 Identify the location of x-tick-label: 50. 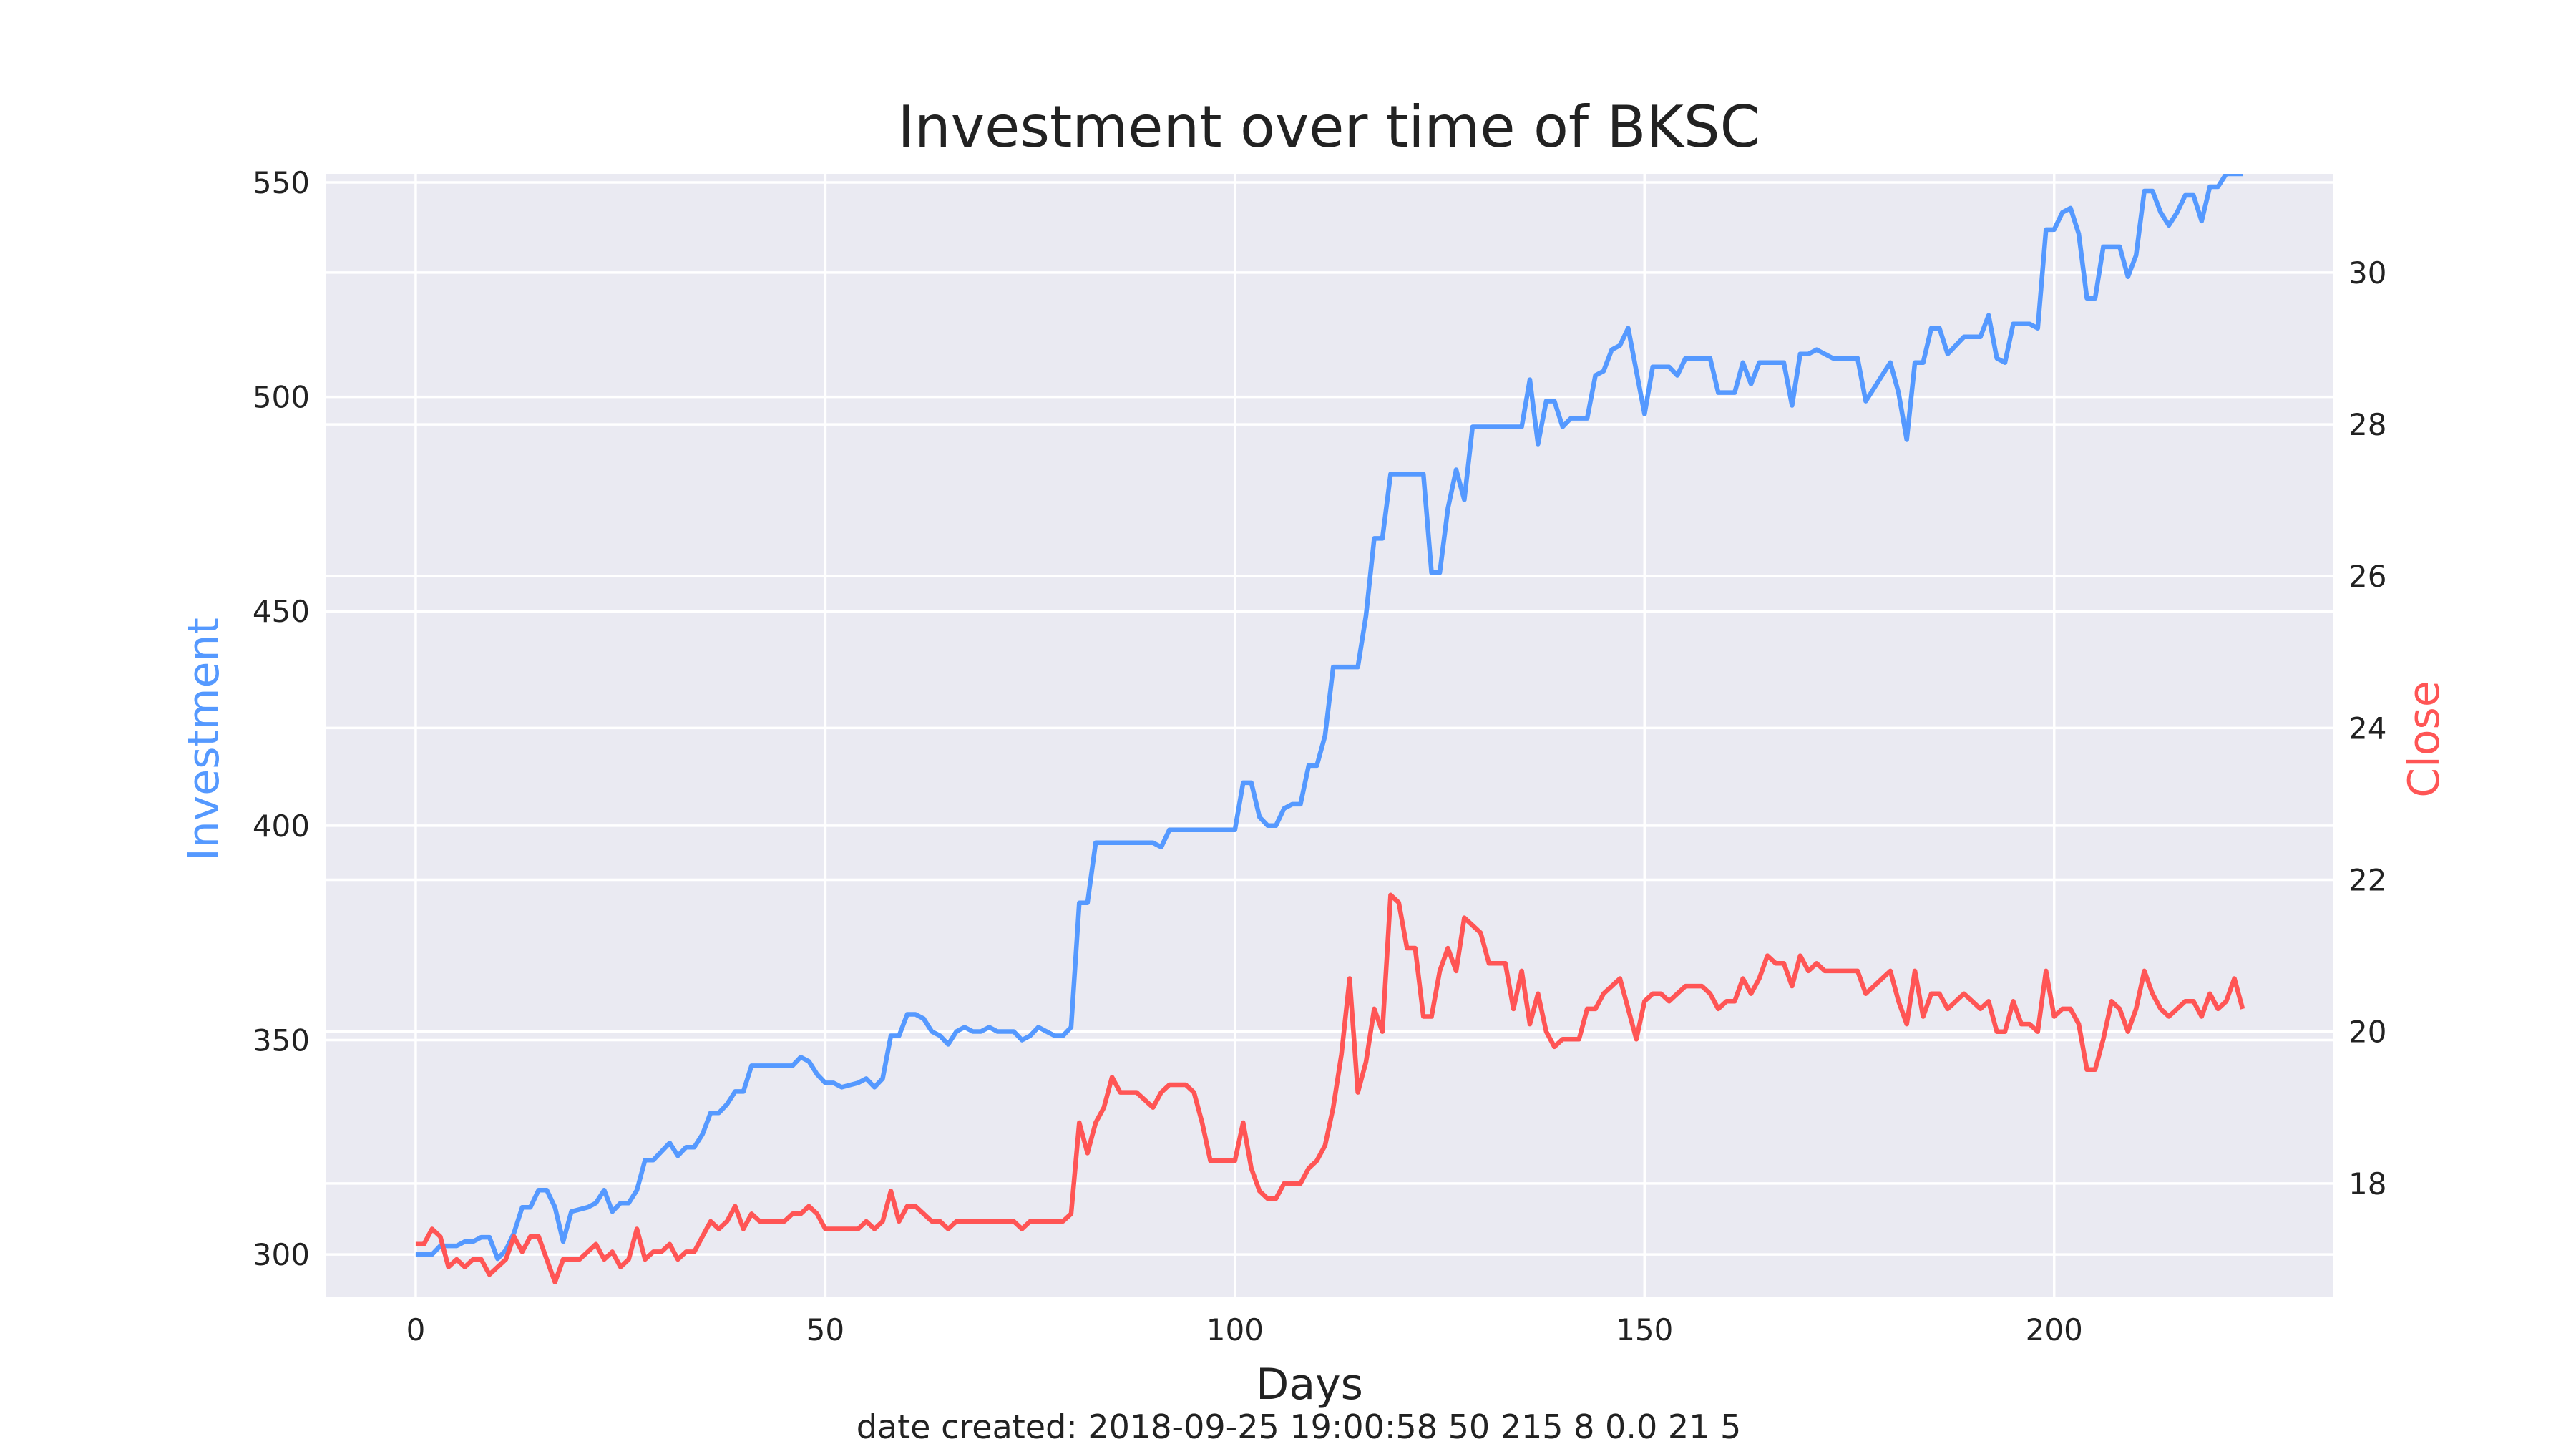
(825, 1329).